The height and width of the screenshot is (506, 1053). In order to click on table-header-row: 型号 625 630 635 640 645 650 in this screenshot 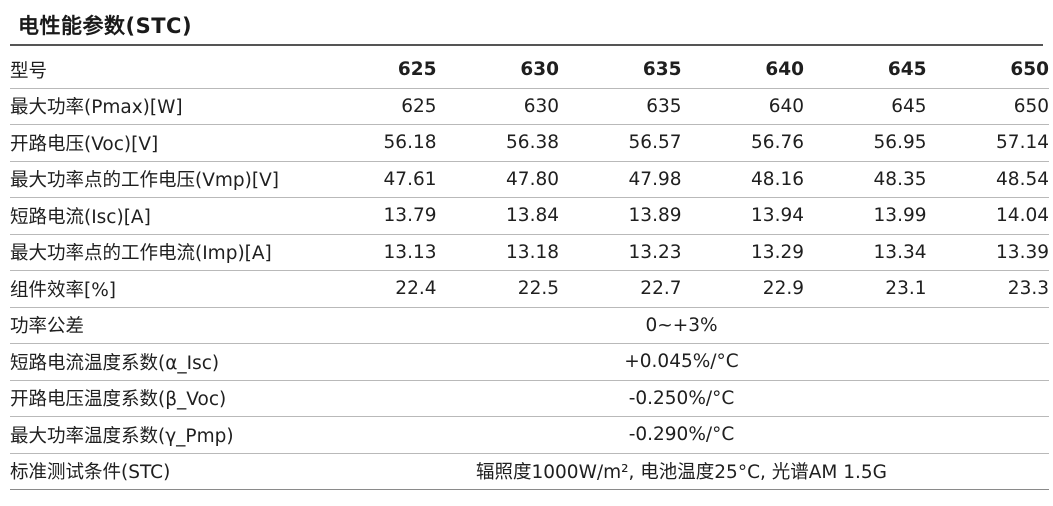, I will do `click(529, 70)`.